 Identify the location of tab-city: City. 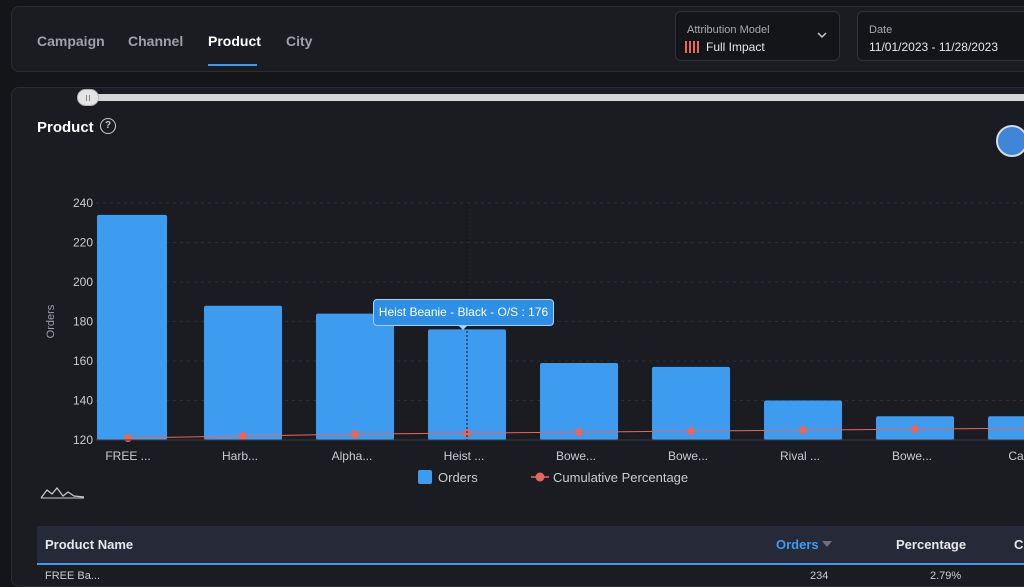
(299, 41).